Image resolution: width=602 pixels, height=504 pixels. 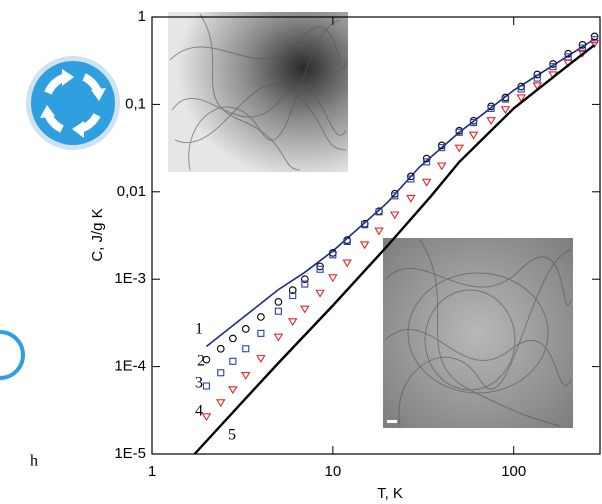 I want to click on cropped-arc, so click(x=12, y=355).